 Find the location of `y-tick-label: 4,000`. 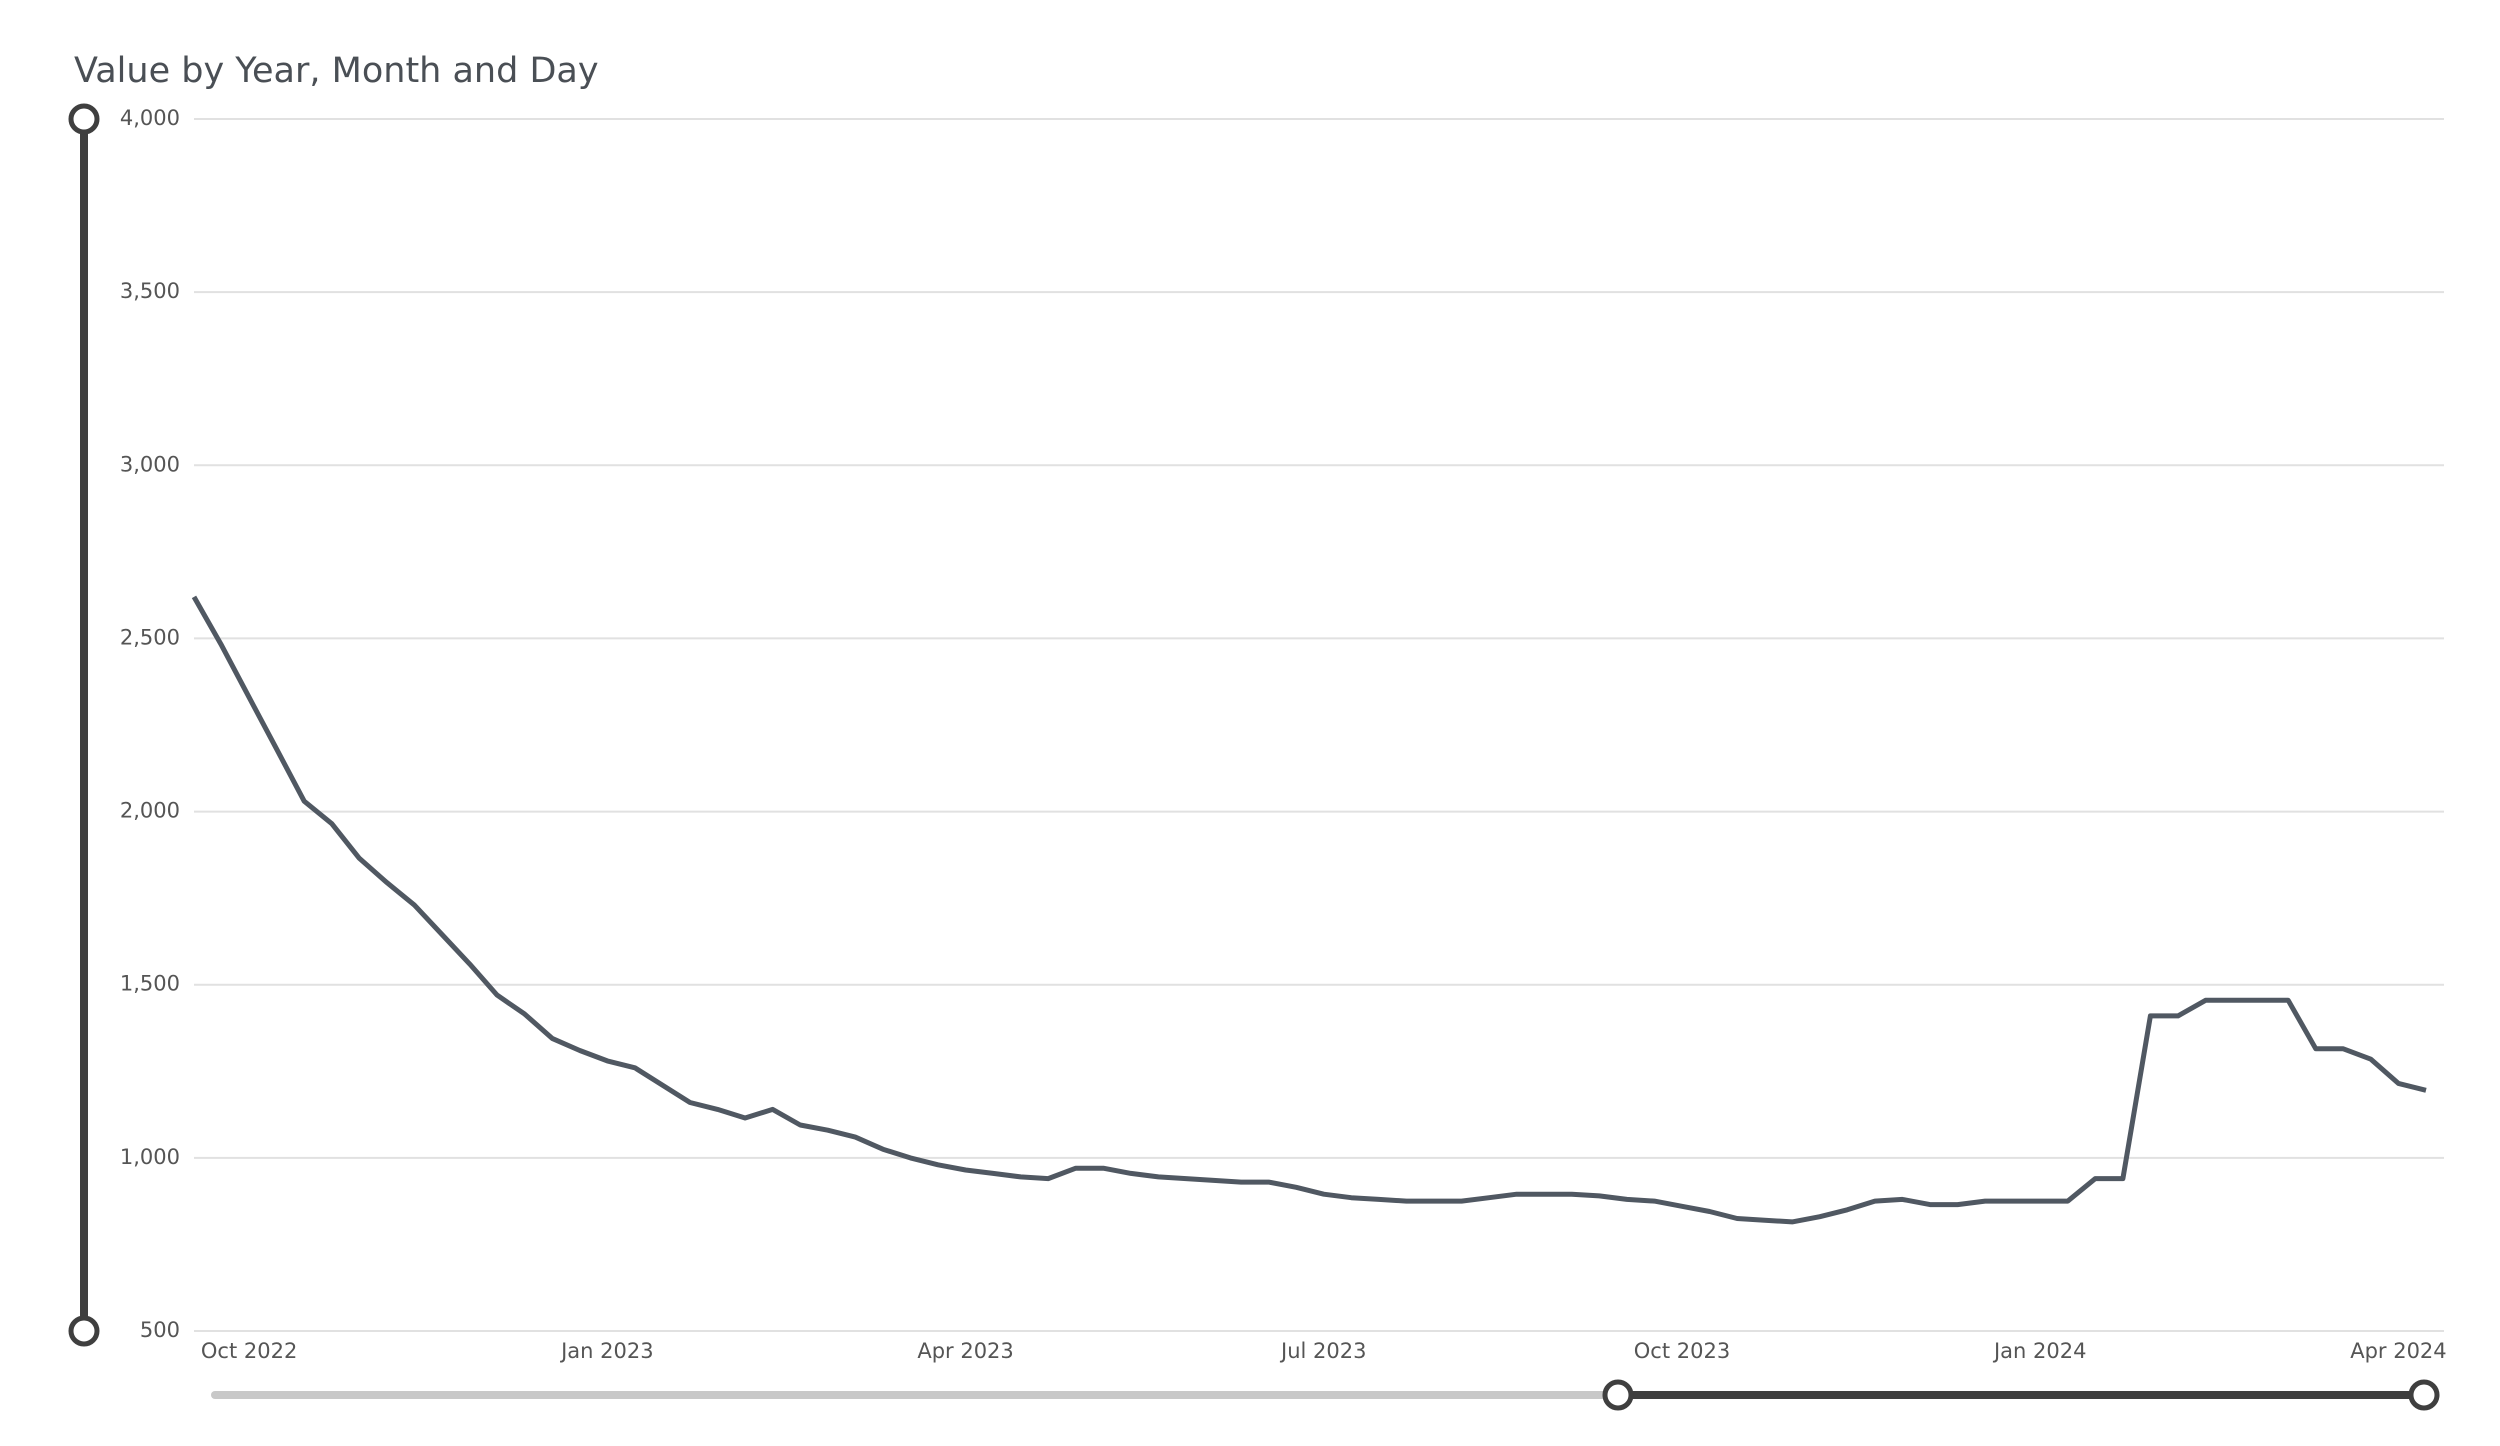

y-tick-label: 4,000 is located at coordinates (150, 118).